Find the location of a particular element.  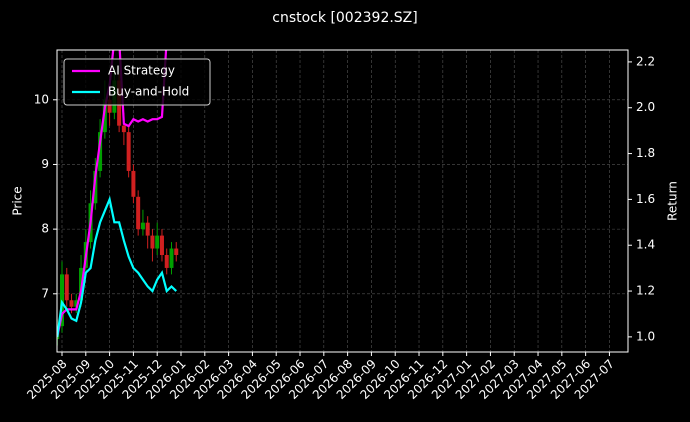

legend-label: Buy-and-Hold is located at coordinates (148, 92).